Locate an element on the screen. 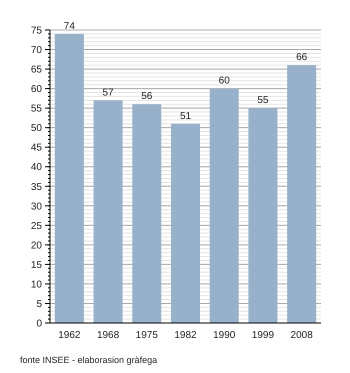  y-tick-label: 45 is located at coordinates (36, 148).